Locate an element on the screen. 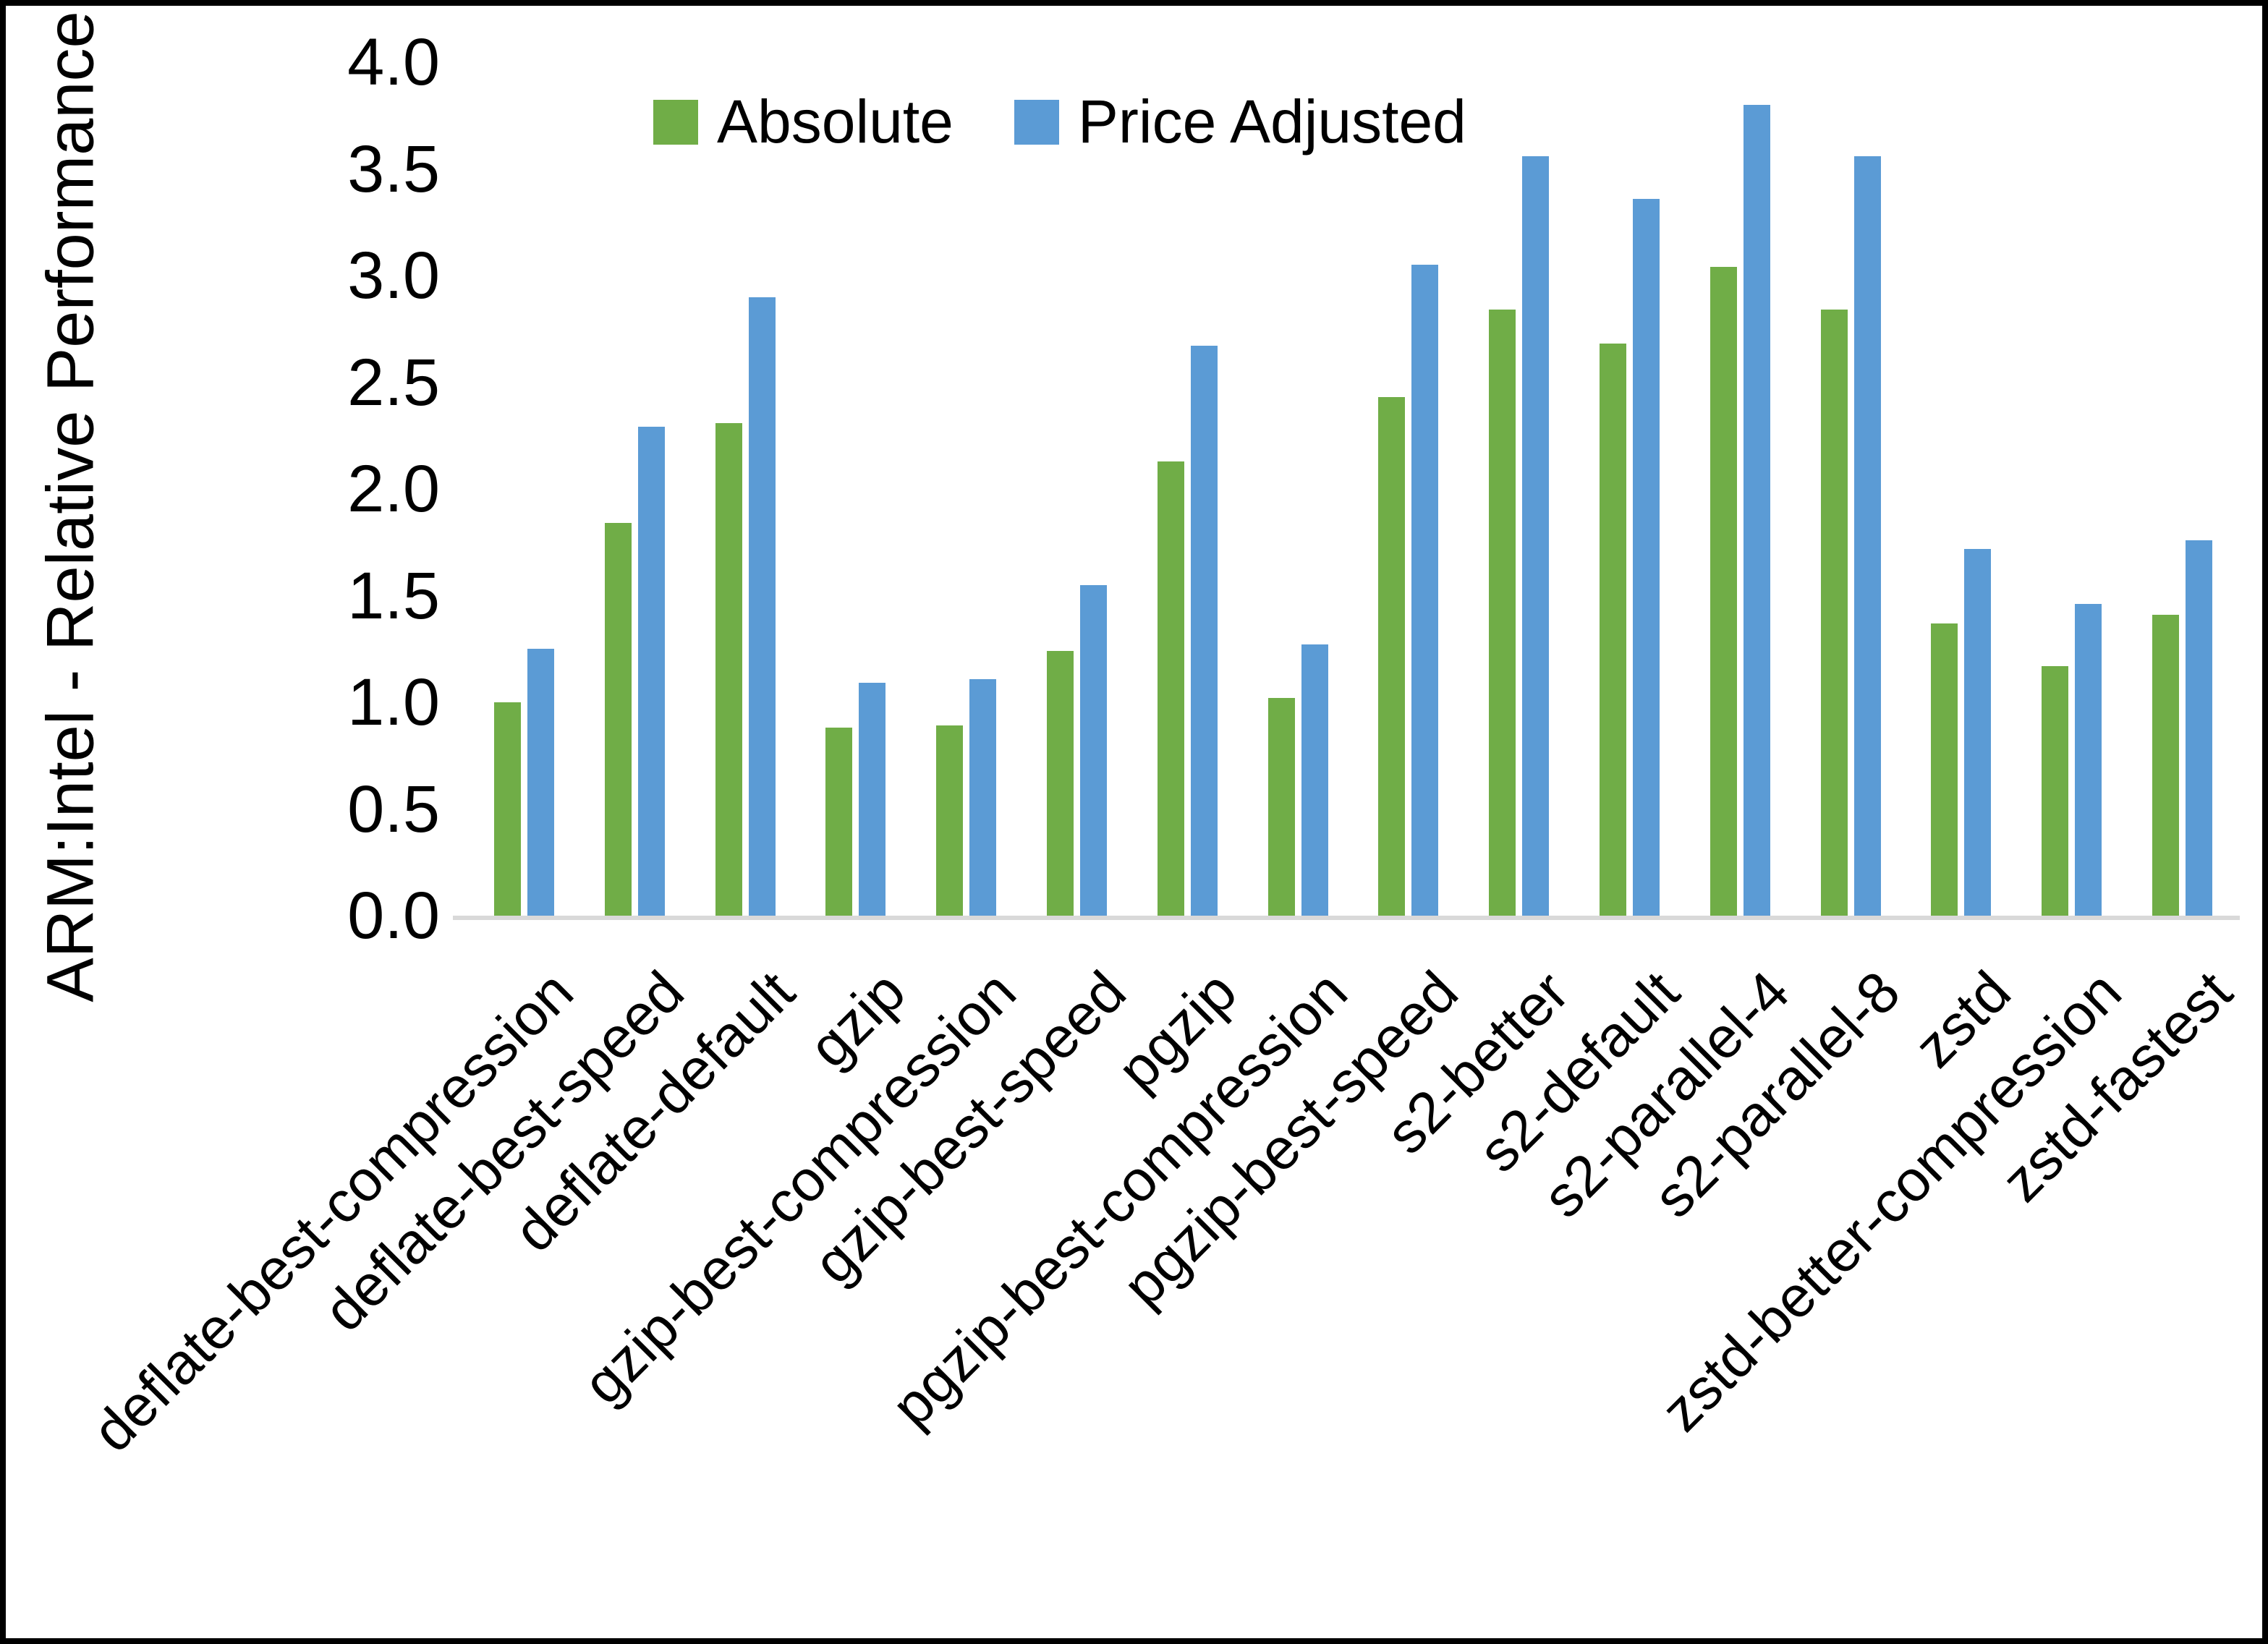  y-tick-label-1.5: 1.5 is located at coordinates (394, 595).